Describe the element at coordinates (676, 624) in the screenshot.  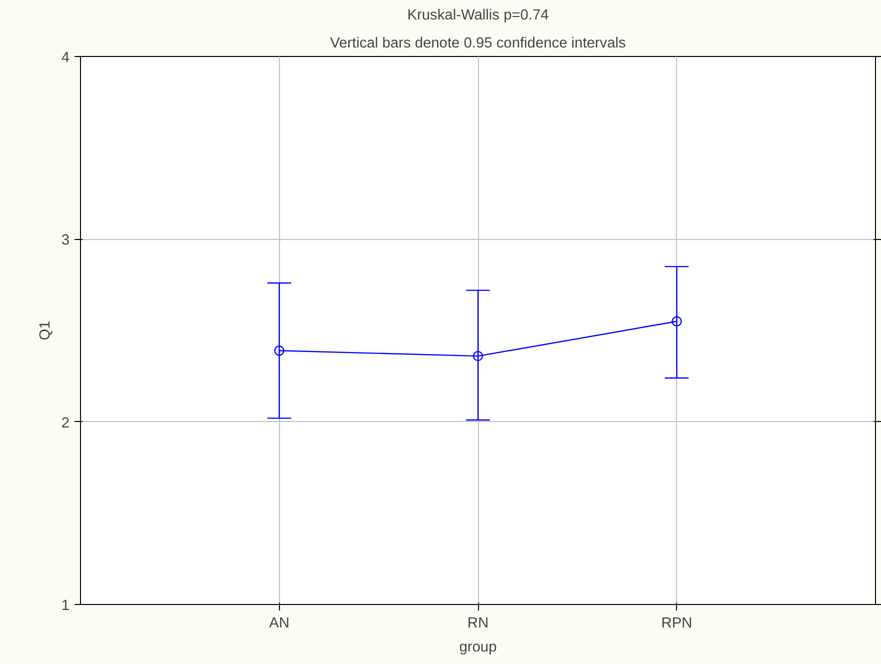
I see `x-tick-label: RPN` at that location.